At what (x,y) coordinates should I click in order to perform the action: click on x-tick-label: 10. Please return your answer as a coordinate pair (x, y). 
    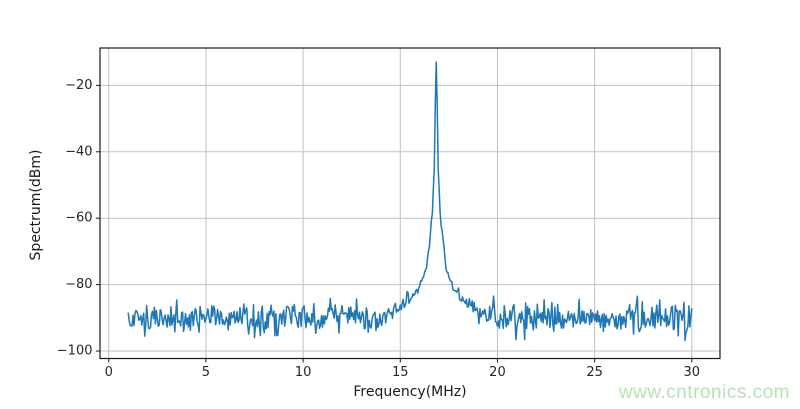
    Looking at the image, I should click on (303, 372).